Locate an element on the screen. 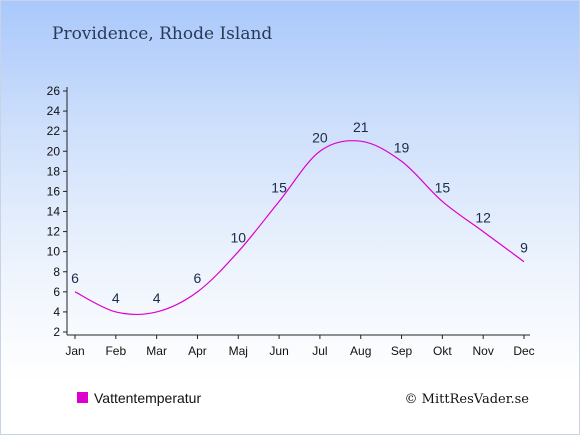 This screenshot has width=580, height=436. y-tick-label: 8 is located at coordinates (56, 272).